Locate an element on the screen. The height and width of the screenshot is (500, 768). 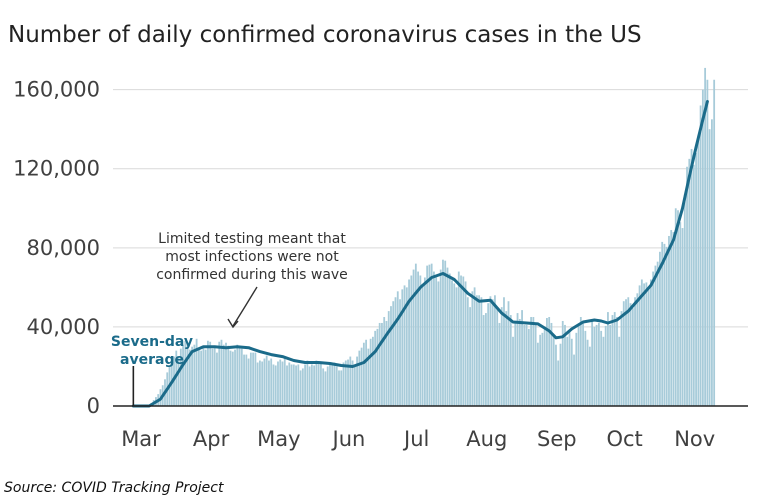
x-tick-label: Sep is located at coordinates (557, 439).